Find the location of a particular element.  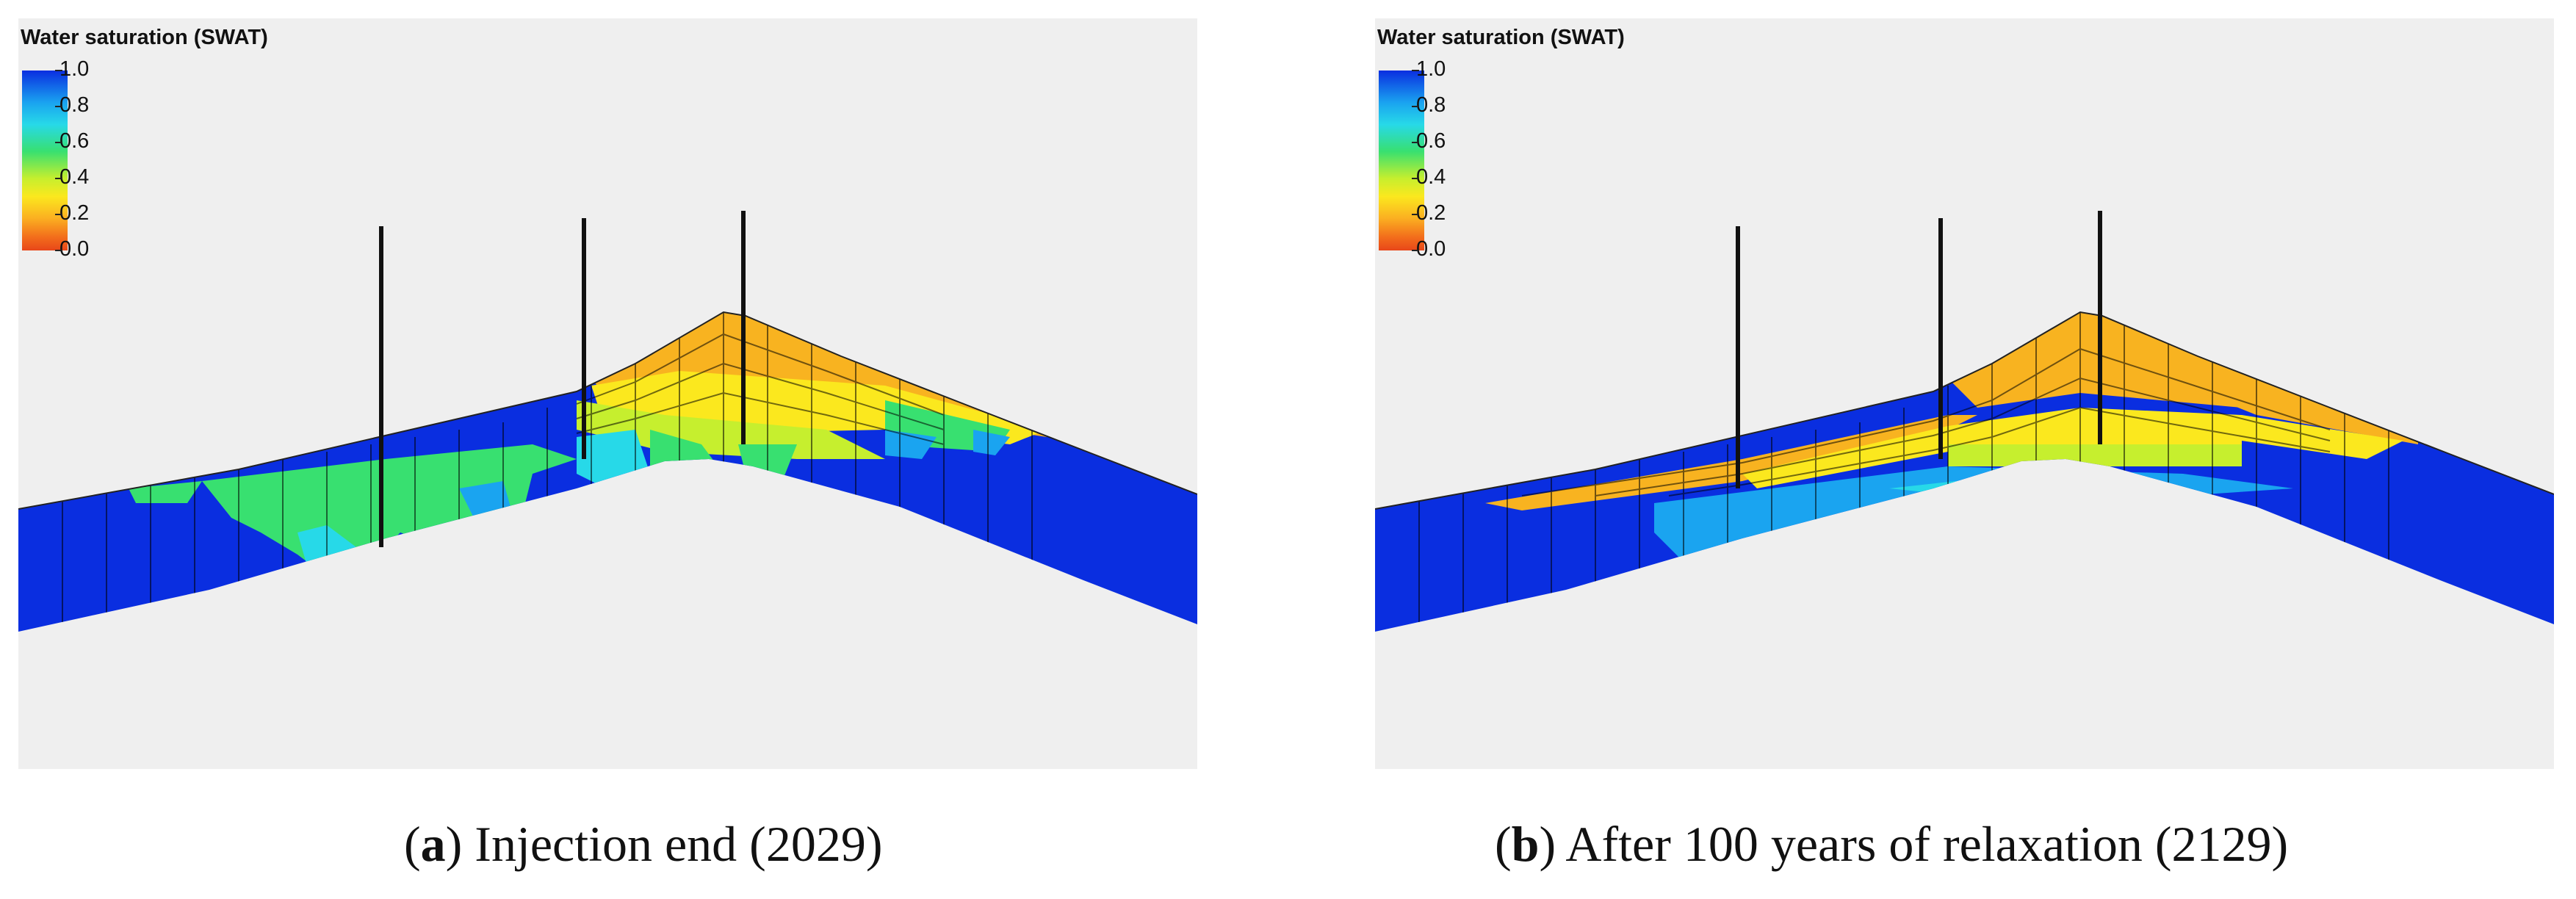

caption-b: (b) After 100 years of relaxation (2129) is located at coordinates (1892, 844).